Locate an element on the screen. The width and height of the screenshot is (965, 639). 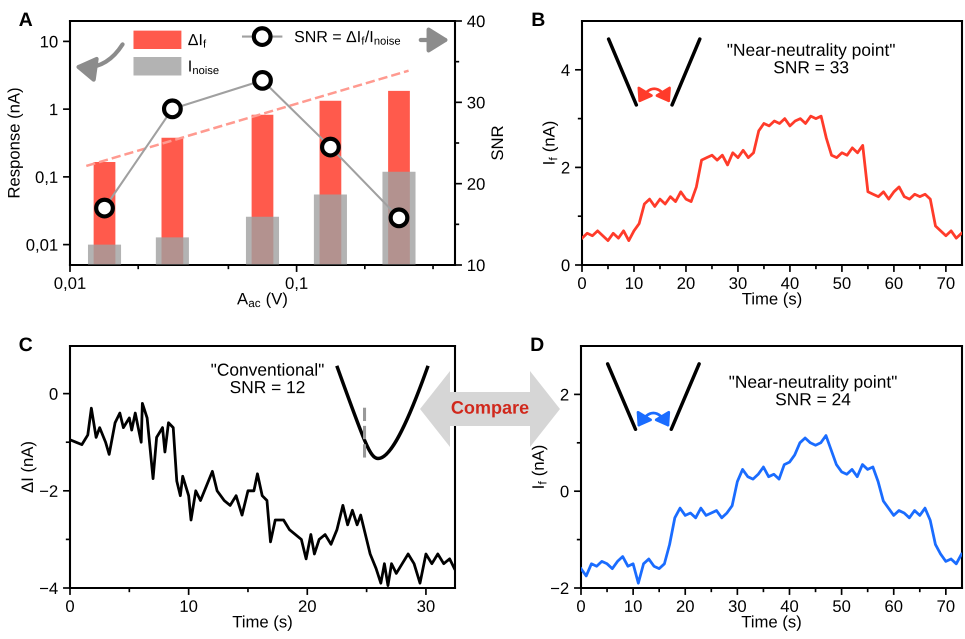
annotation: "Near-neutrality point" SNR = 33 is located at coordinates (811, 58).